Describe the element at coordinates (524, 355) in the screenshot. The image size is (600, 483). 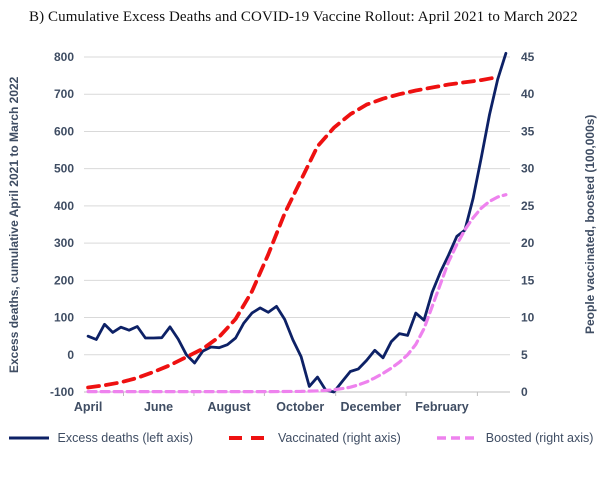
I see `right-axis-tick-label: 5` at that location.